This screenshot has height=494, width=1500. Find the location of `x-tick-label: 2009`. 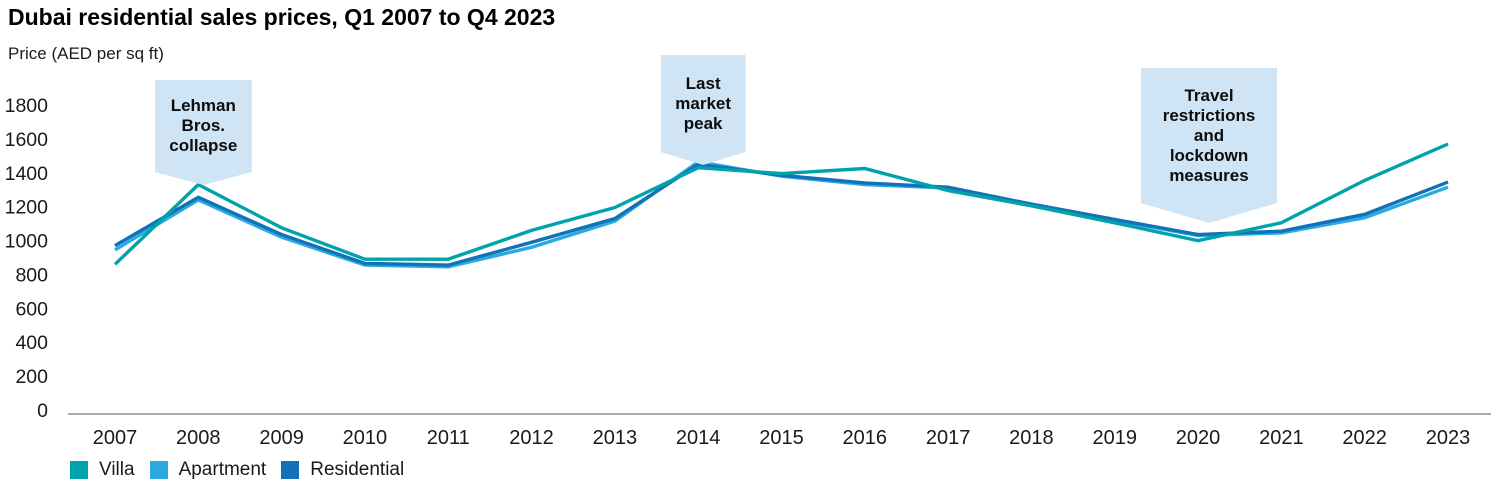

x-tick-label: 2009 is located at coordinates (281, 438).